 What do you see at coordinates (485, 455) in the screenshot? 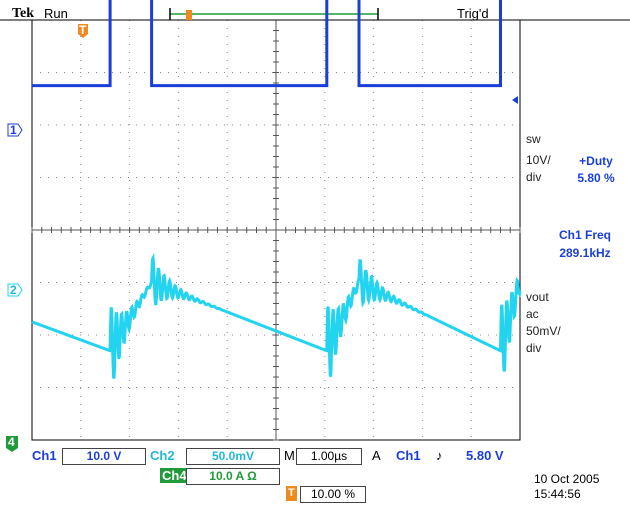
I see `trigger-level: 5.80 V` at bounding box center [485, 455].